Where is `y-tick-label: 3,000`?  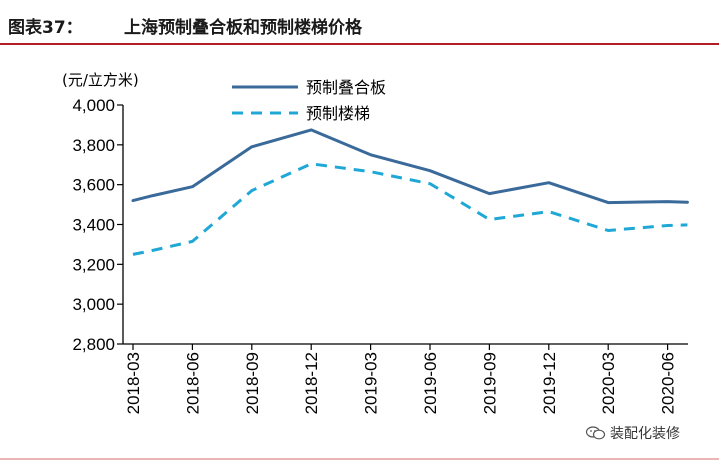
y-tick-label: 3,000 is located at coordinates (93, 304).